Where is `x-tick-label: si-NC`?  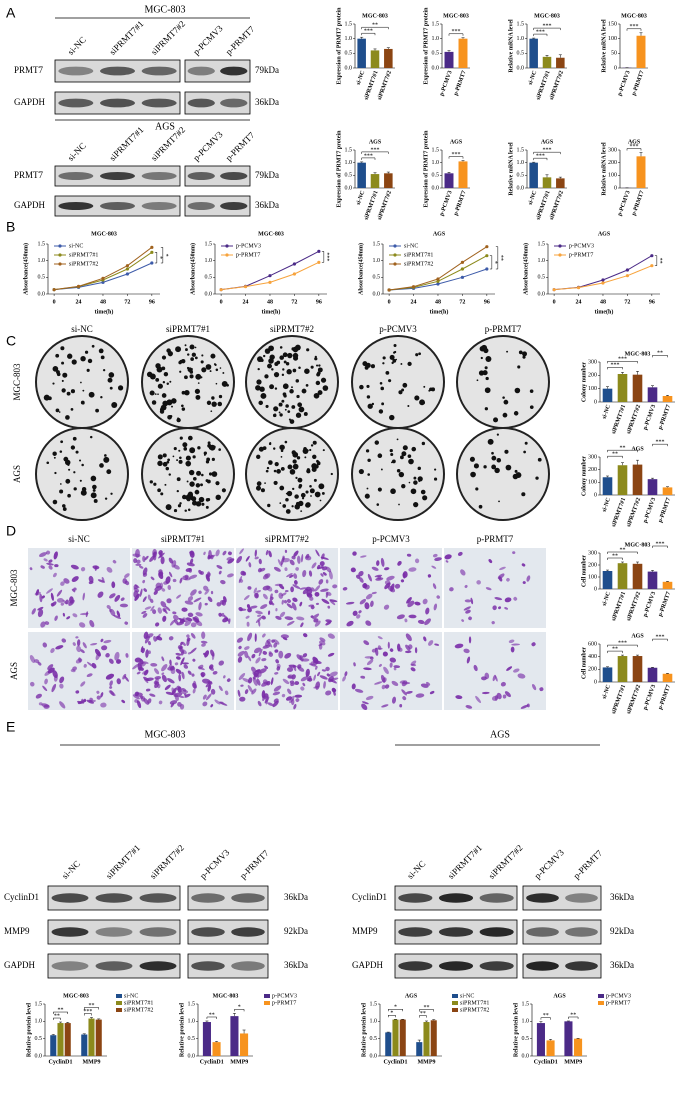
x-tick-label: si-NC is located at coordinates (361, 78).